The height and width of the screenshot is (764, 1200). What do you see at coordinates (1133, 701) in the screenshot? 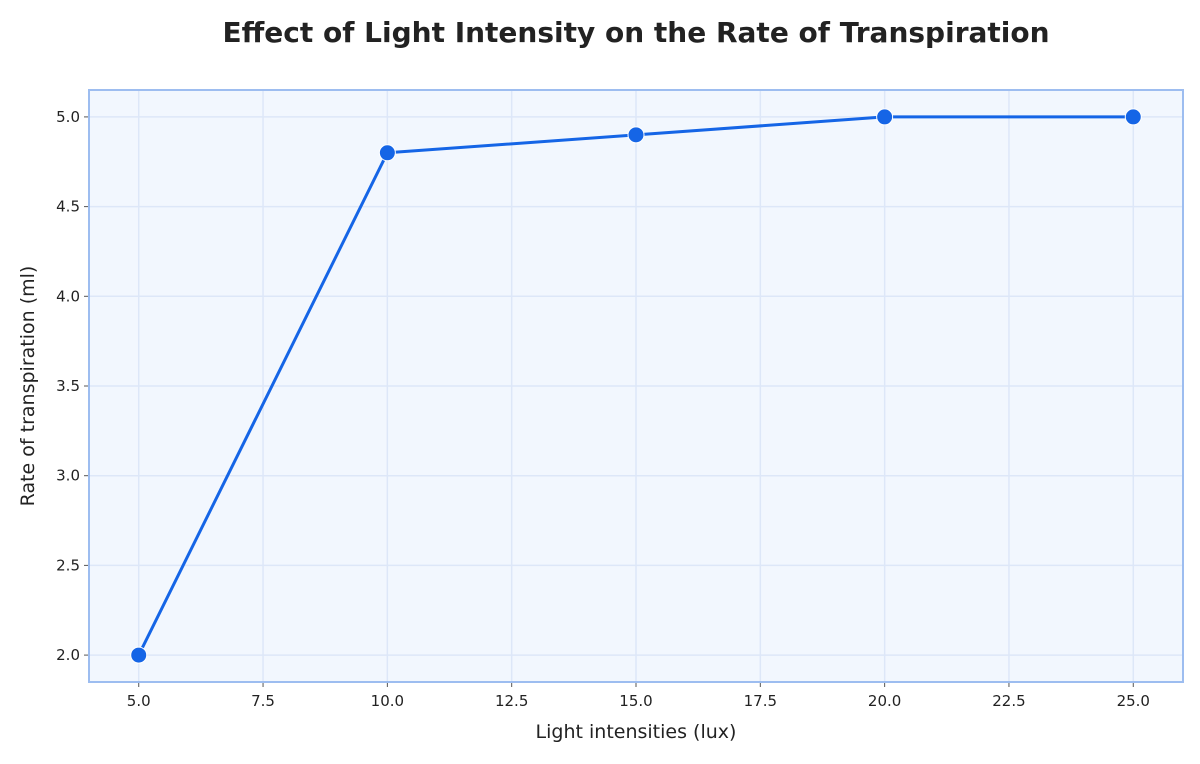
I see `x-tick-label: 25.0` at bounding box center [1133, 701].